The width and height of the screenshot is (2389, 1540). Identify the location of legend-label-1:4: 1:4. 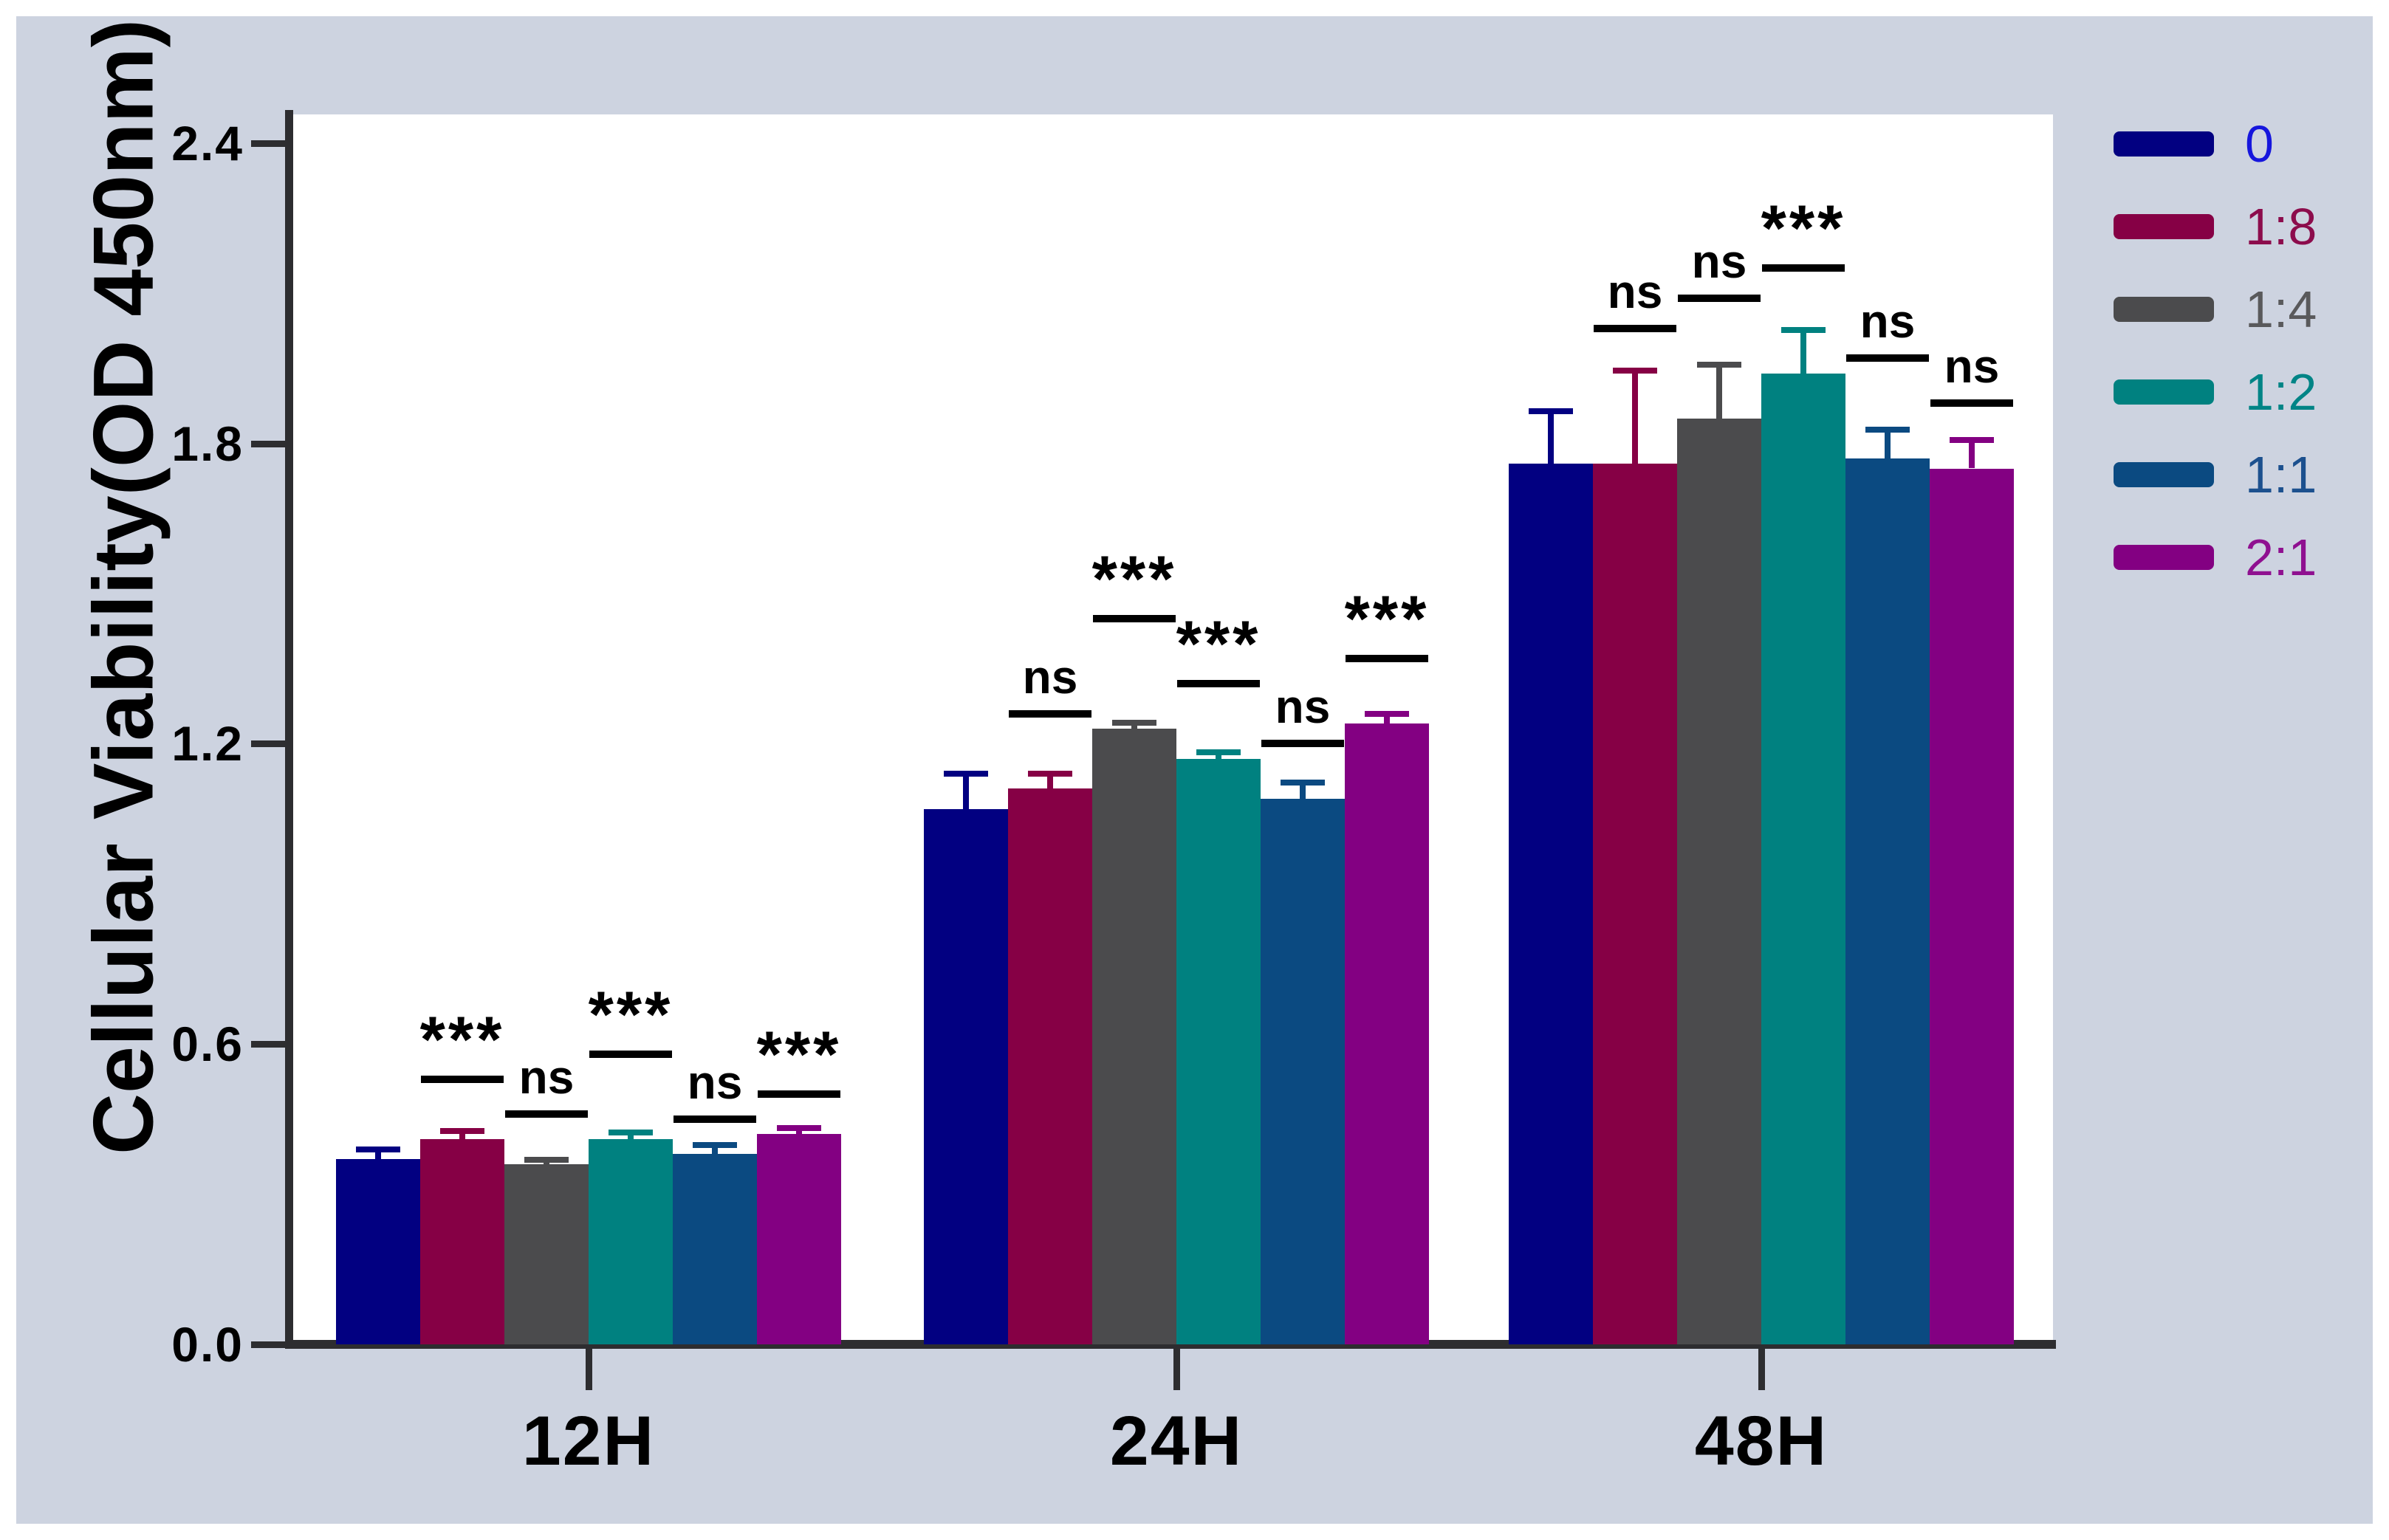
(2281, 309).